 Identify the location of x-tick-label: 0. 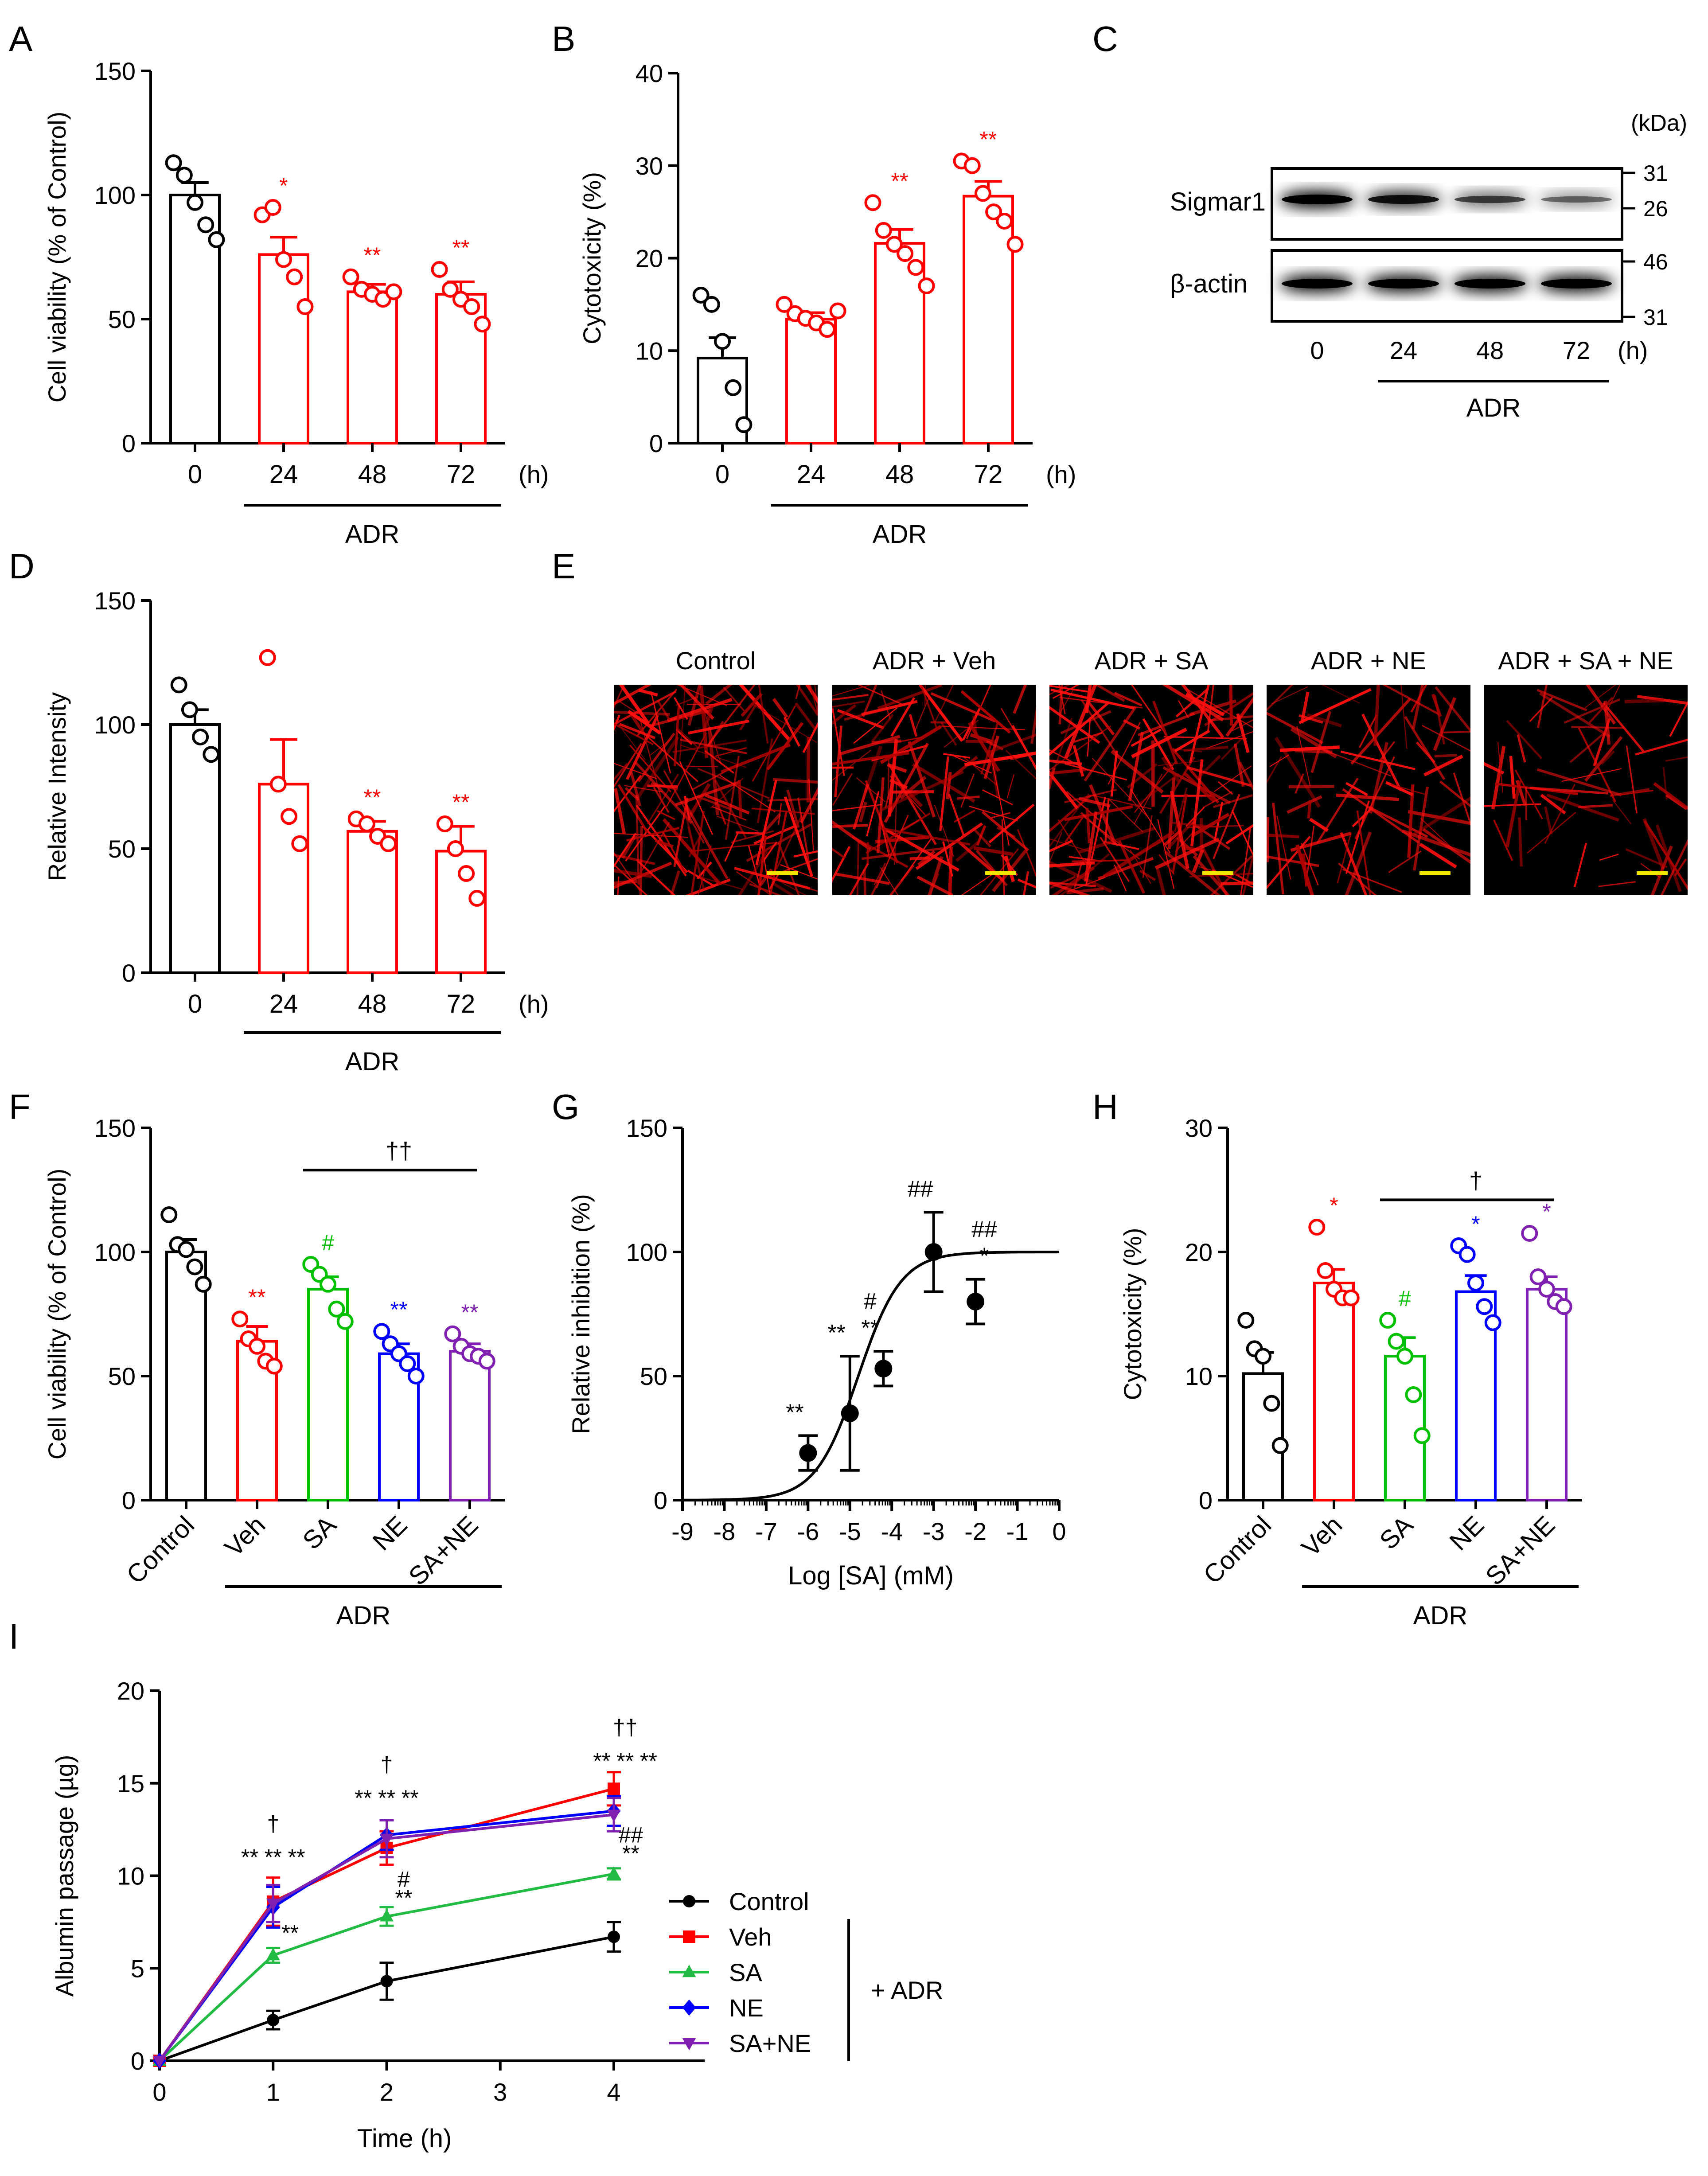
(1059, 1531).